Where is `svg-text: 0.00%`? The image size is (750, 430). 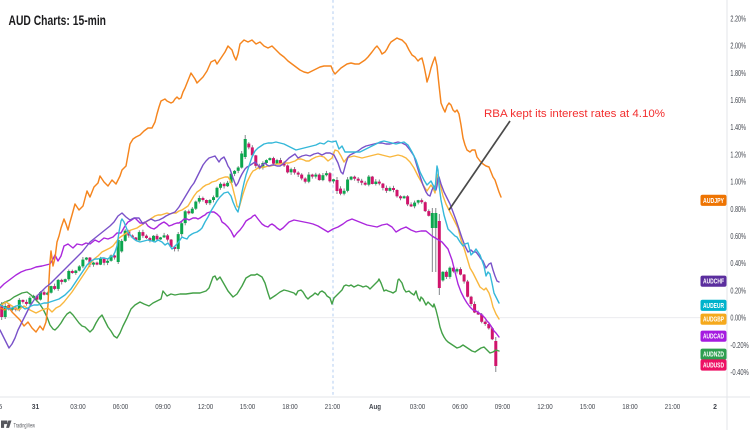 svg-text: 0.00% is located at coordinates (738, 318).